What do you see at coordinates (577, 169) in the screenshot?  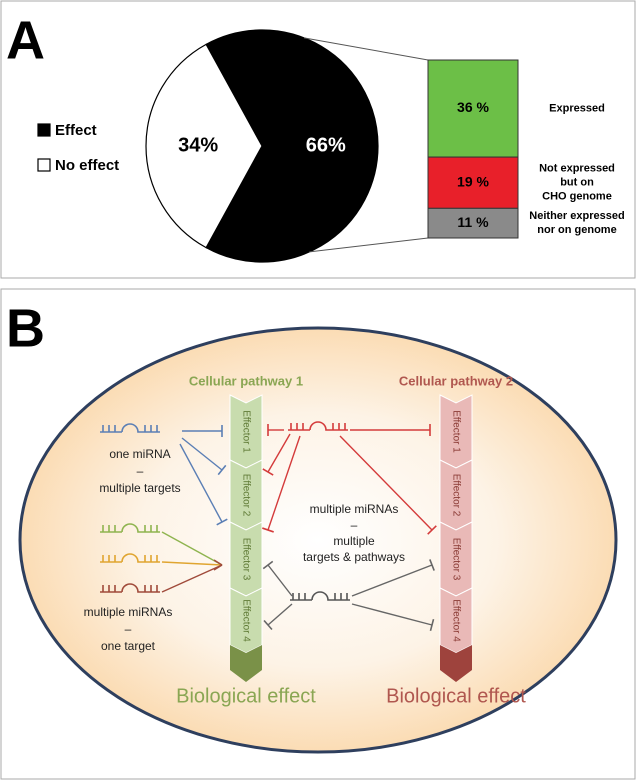 I see `category-label: Not expressed` at bounding box center [577, 169].